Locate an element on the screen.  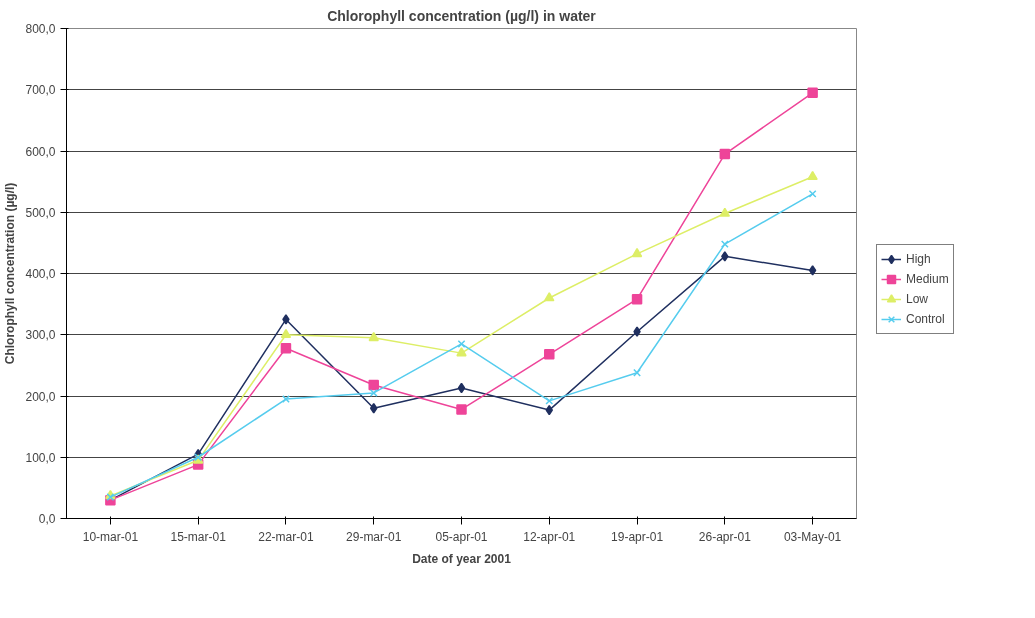
x-tick-label: 26-apr-01 is located at coordinates (725, 536).